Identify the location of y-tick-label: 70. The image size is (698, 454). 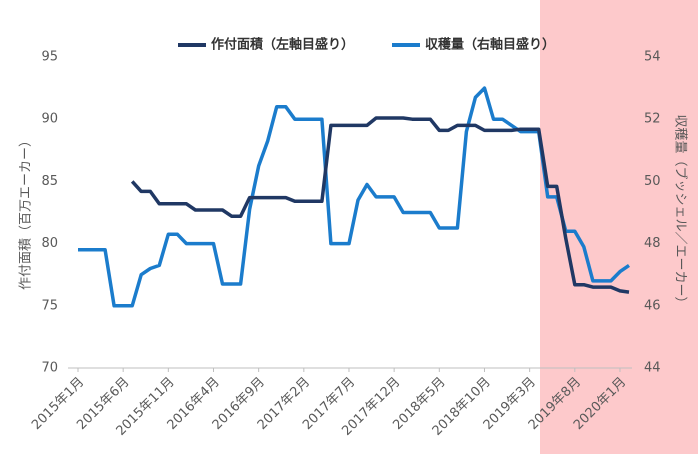
(49, 368).